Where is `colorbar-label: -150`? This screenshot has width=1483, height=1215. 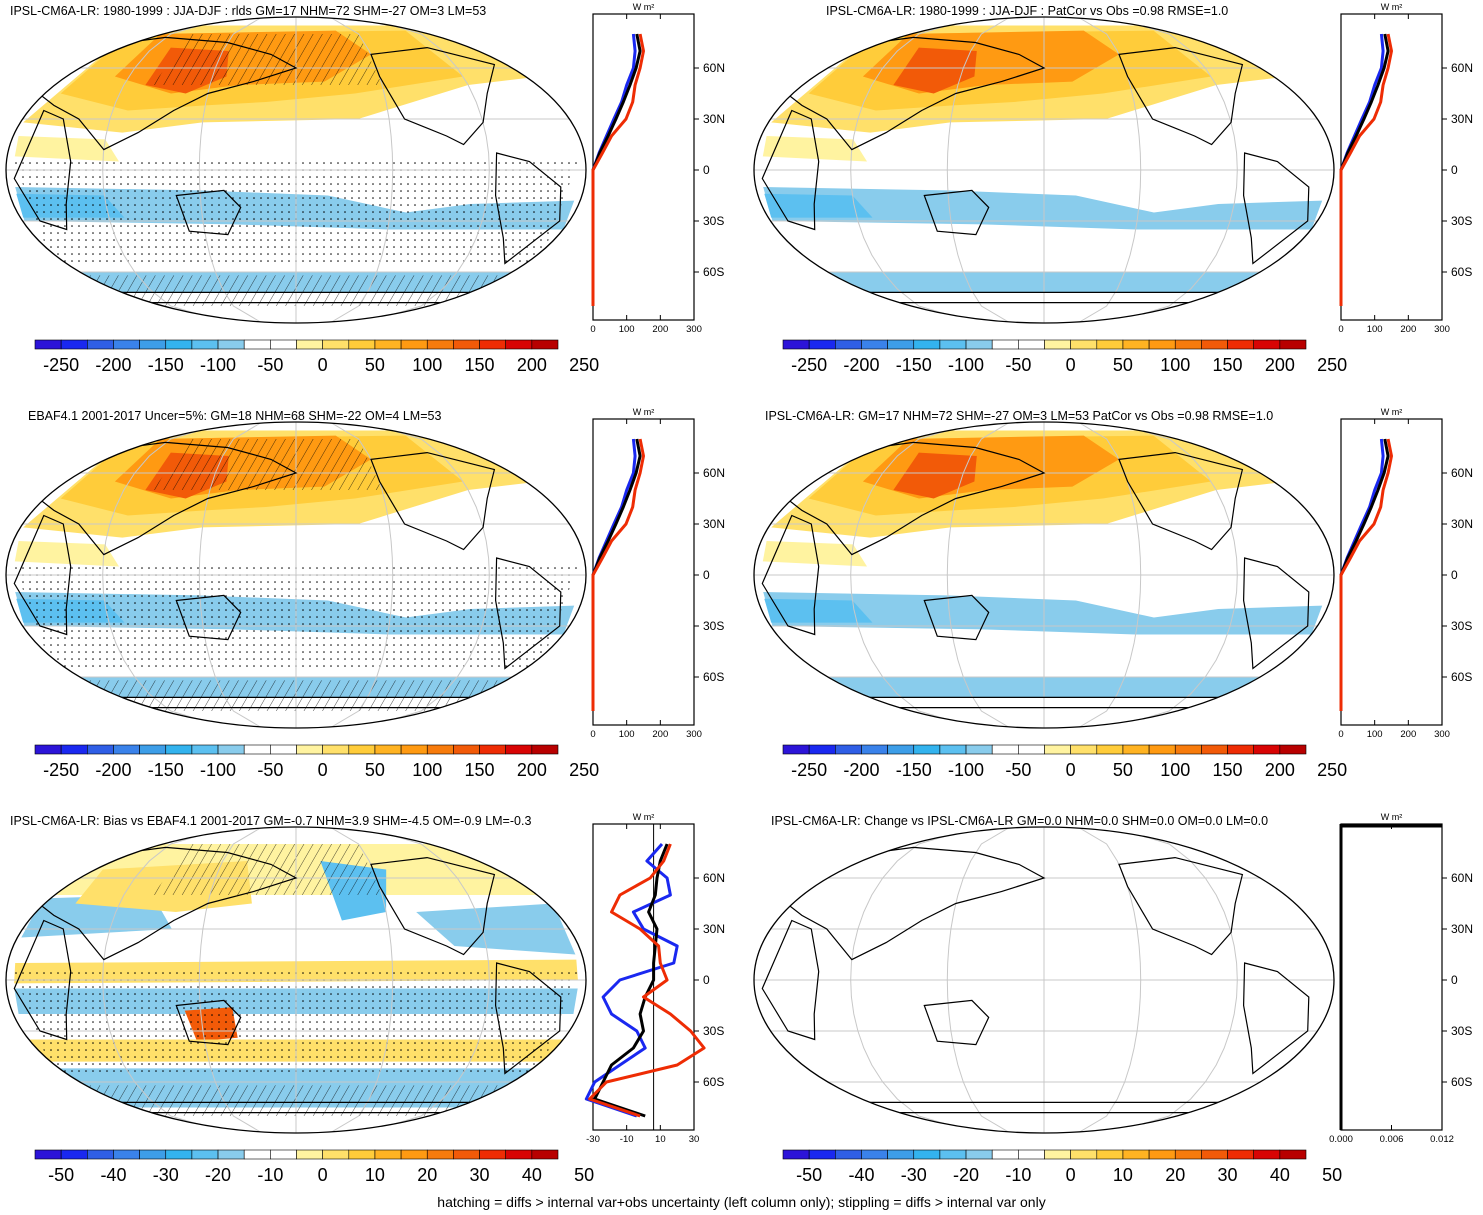 colorbar-label: -150 is located at coordinates (914, 365).